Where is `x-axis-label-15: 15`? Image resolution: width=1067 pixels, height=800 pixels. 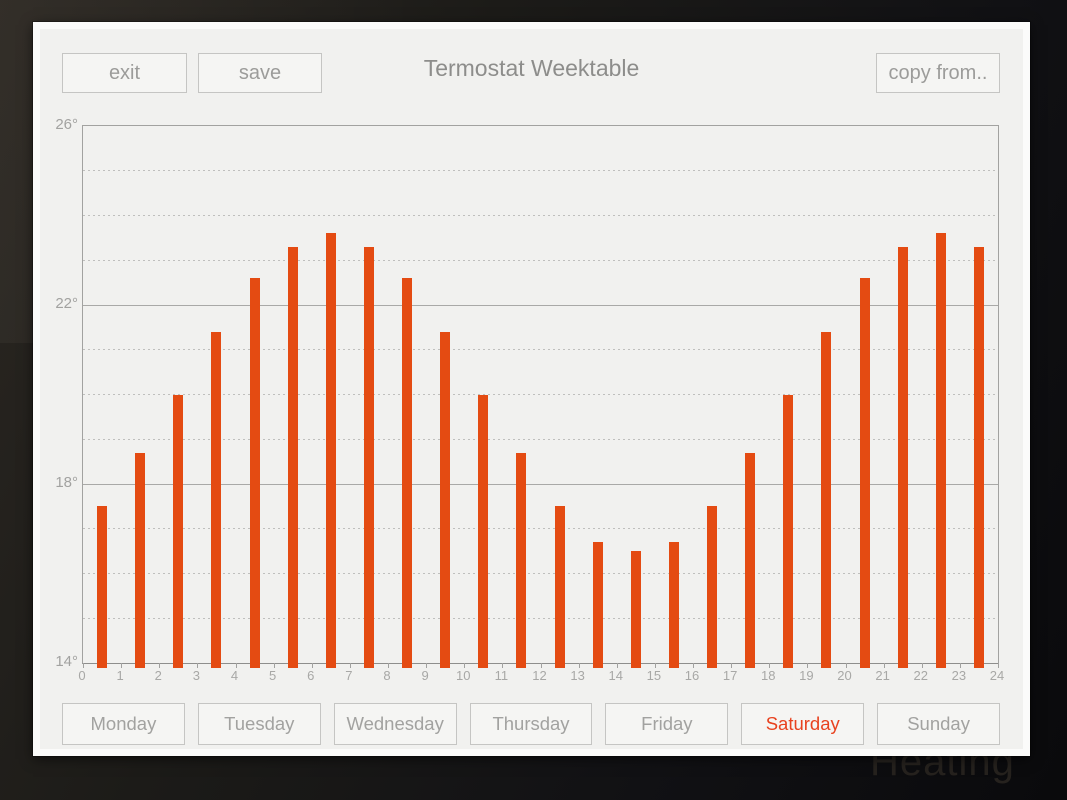
x-axis-label-15: 15 is located at coordinates (654, 675).